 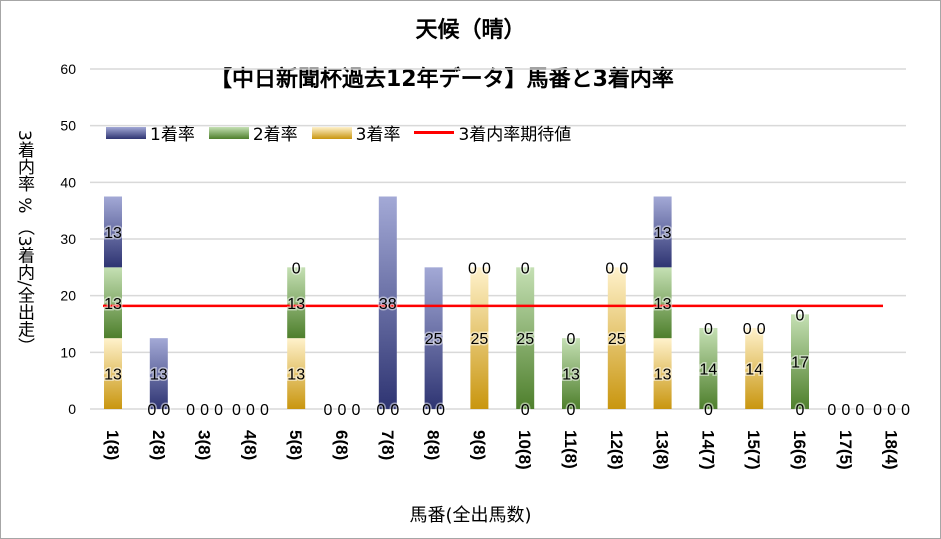 What do you see at coordinates (204, 445) in the screenshot?
I see `x-tick-label: 3(8)` at bounding box center [204, 445].